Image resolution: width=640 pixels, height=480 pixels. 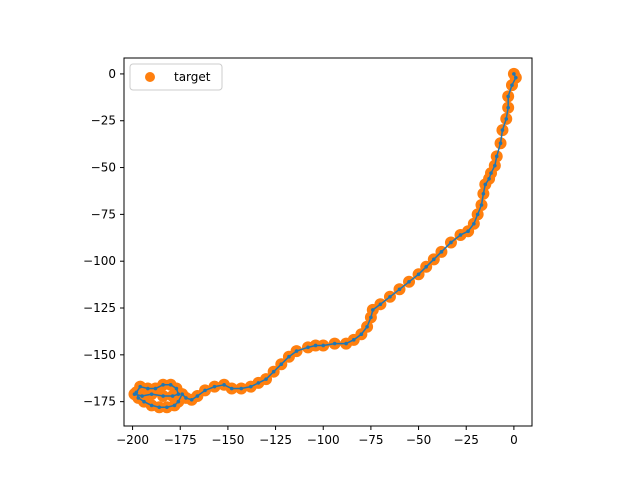 I want to click on y-tick-label: −75, so click(x=103, y=214).